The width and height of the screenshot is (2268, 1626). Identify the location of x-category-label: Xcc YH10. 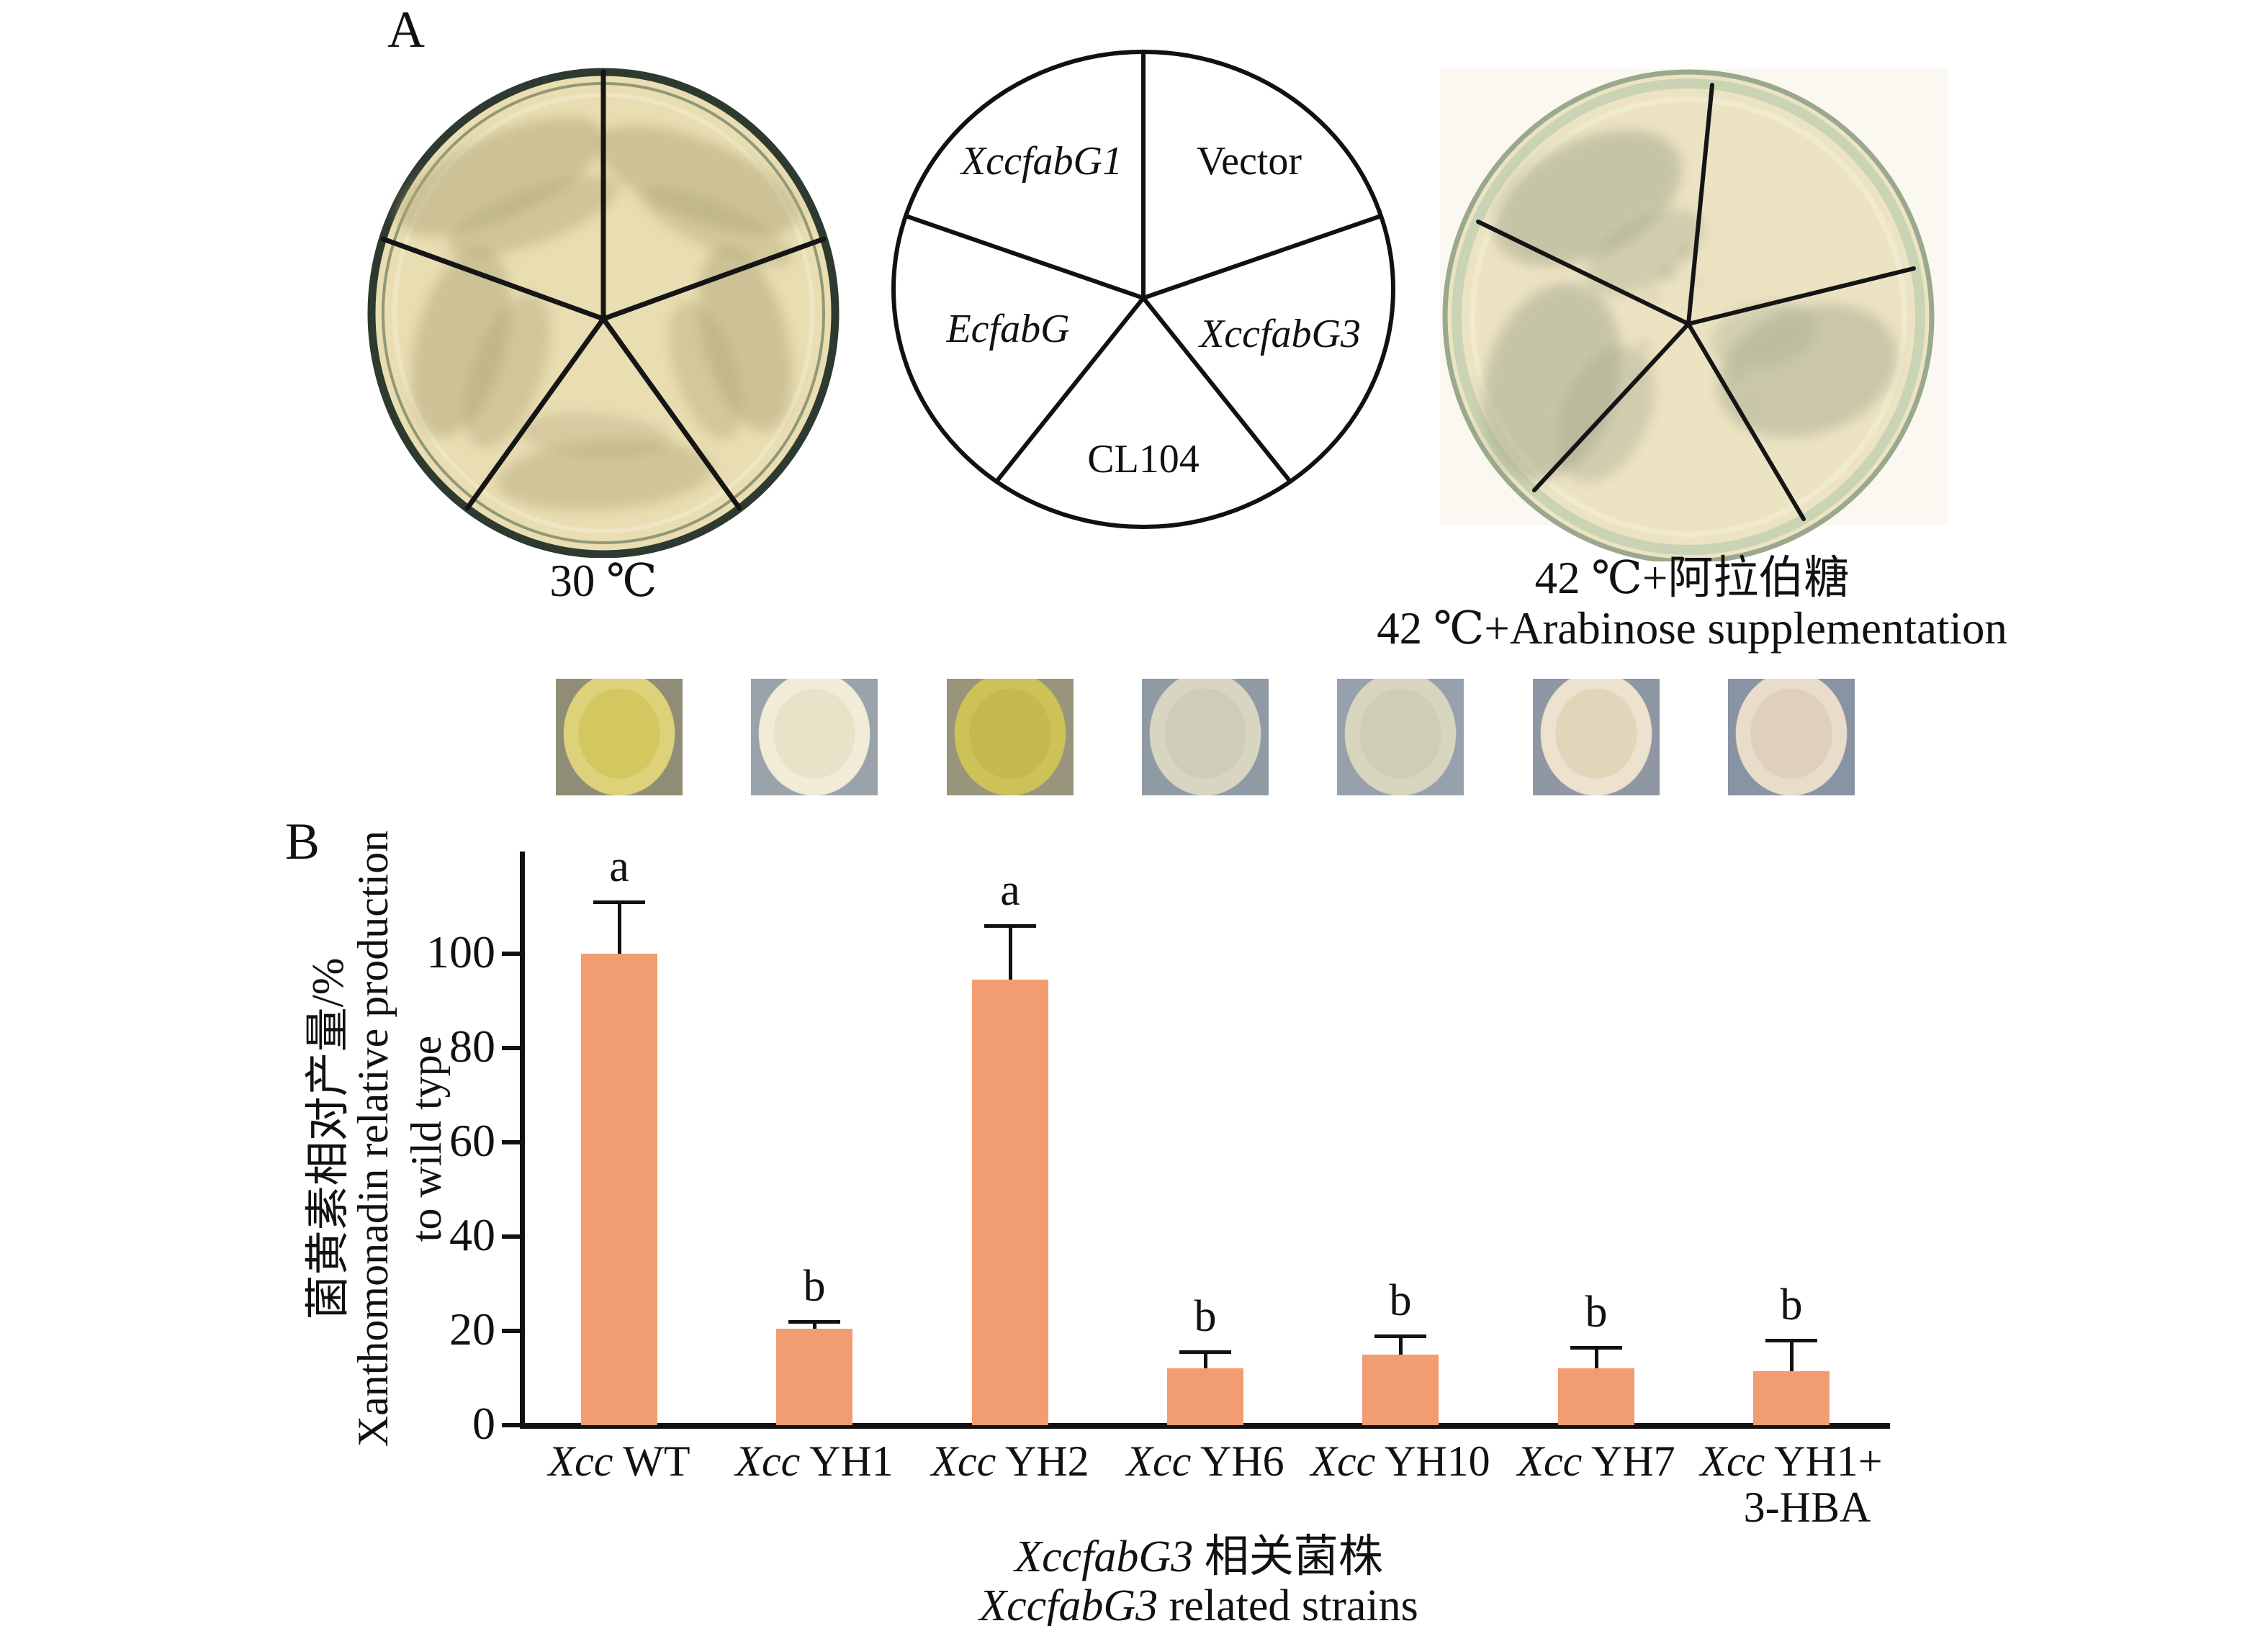
(1400, 1461).